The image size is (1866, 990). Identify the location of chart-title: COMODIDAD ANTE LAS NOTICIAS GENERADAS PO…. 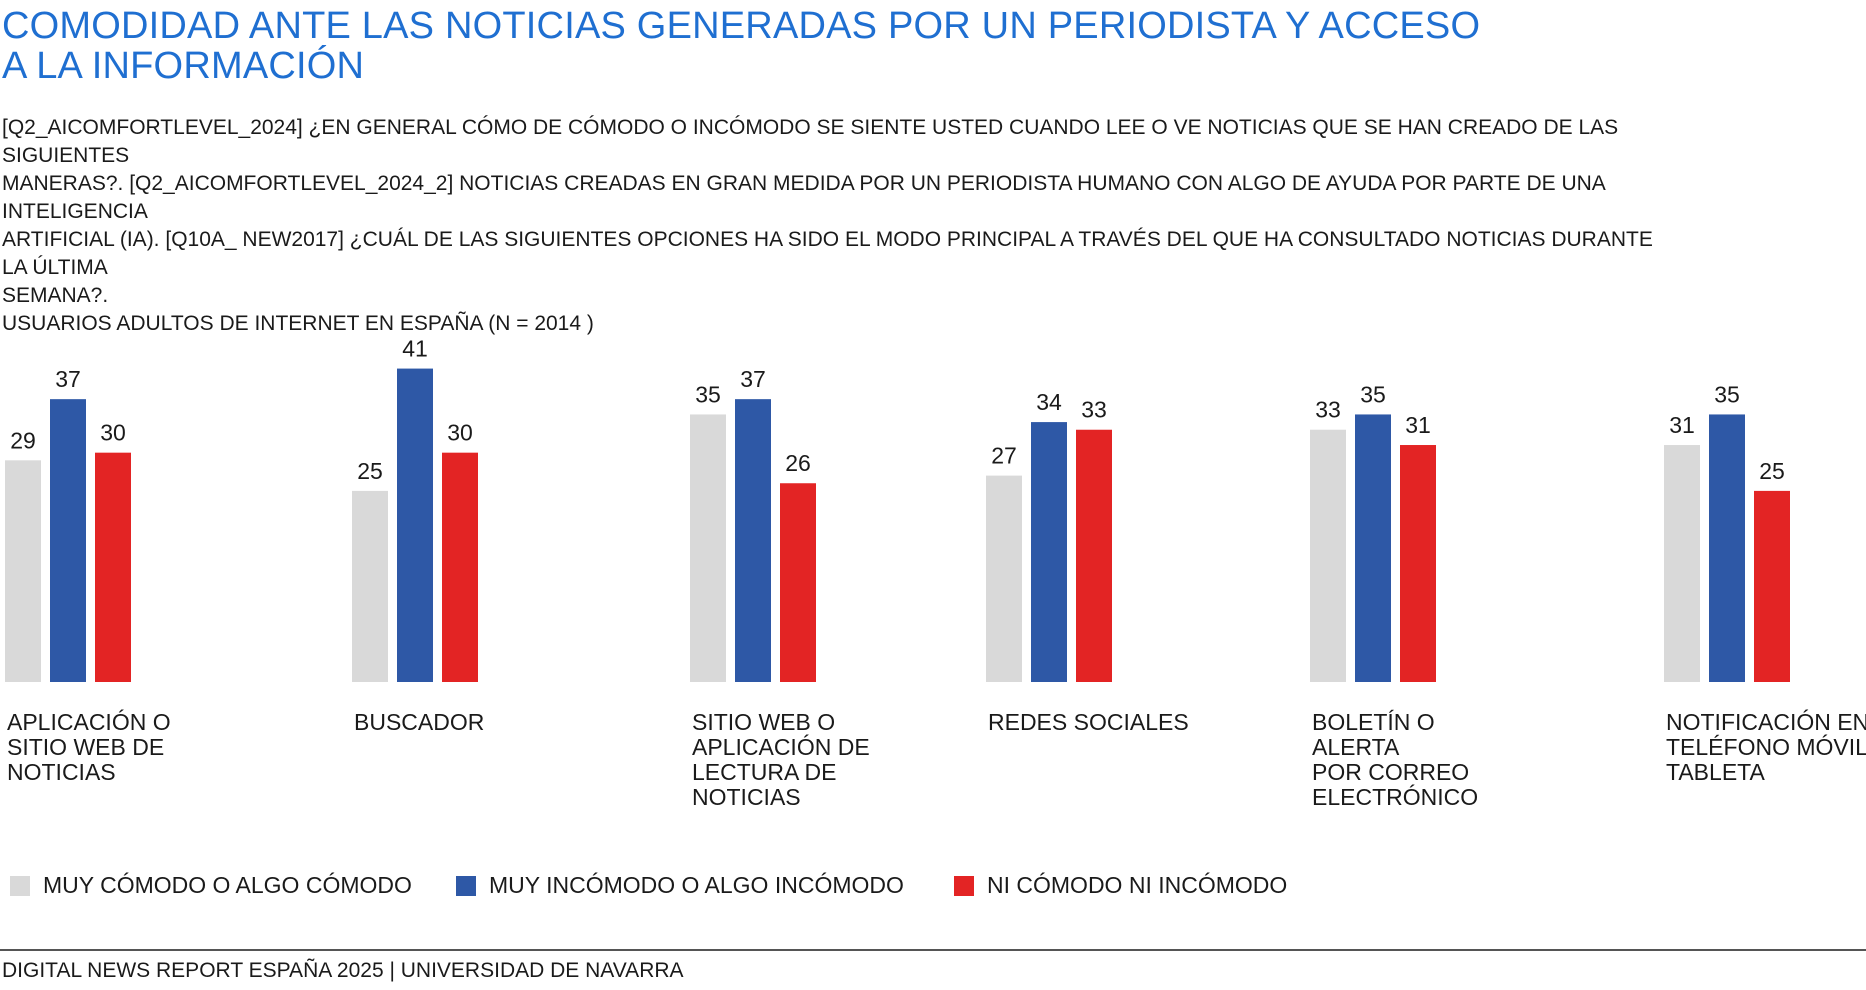
(741, 46).